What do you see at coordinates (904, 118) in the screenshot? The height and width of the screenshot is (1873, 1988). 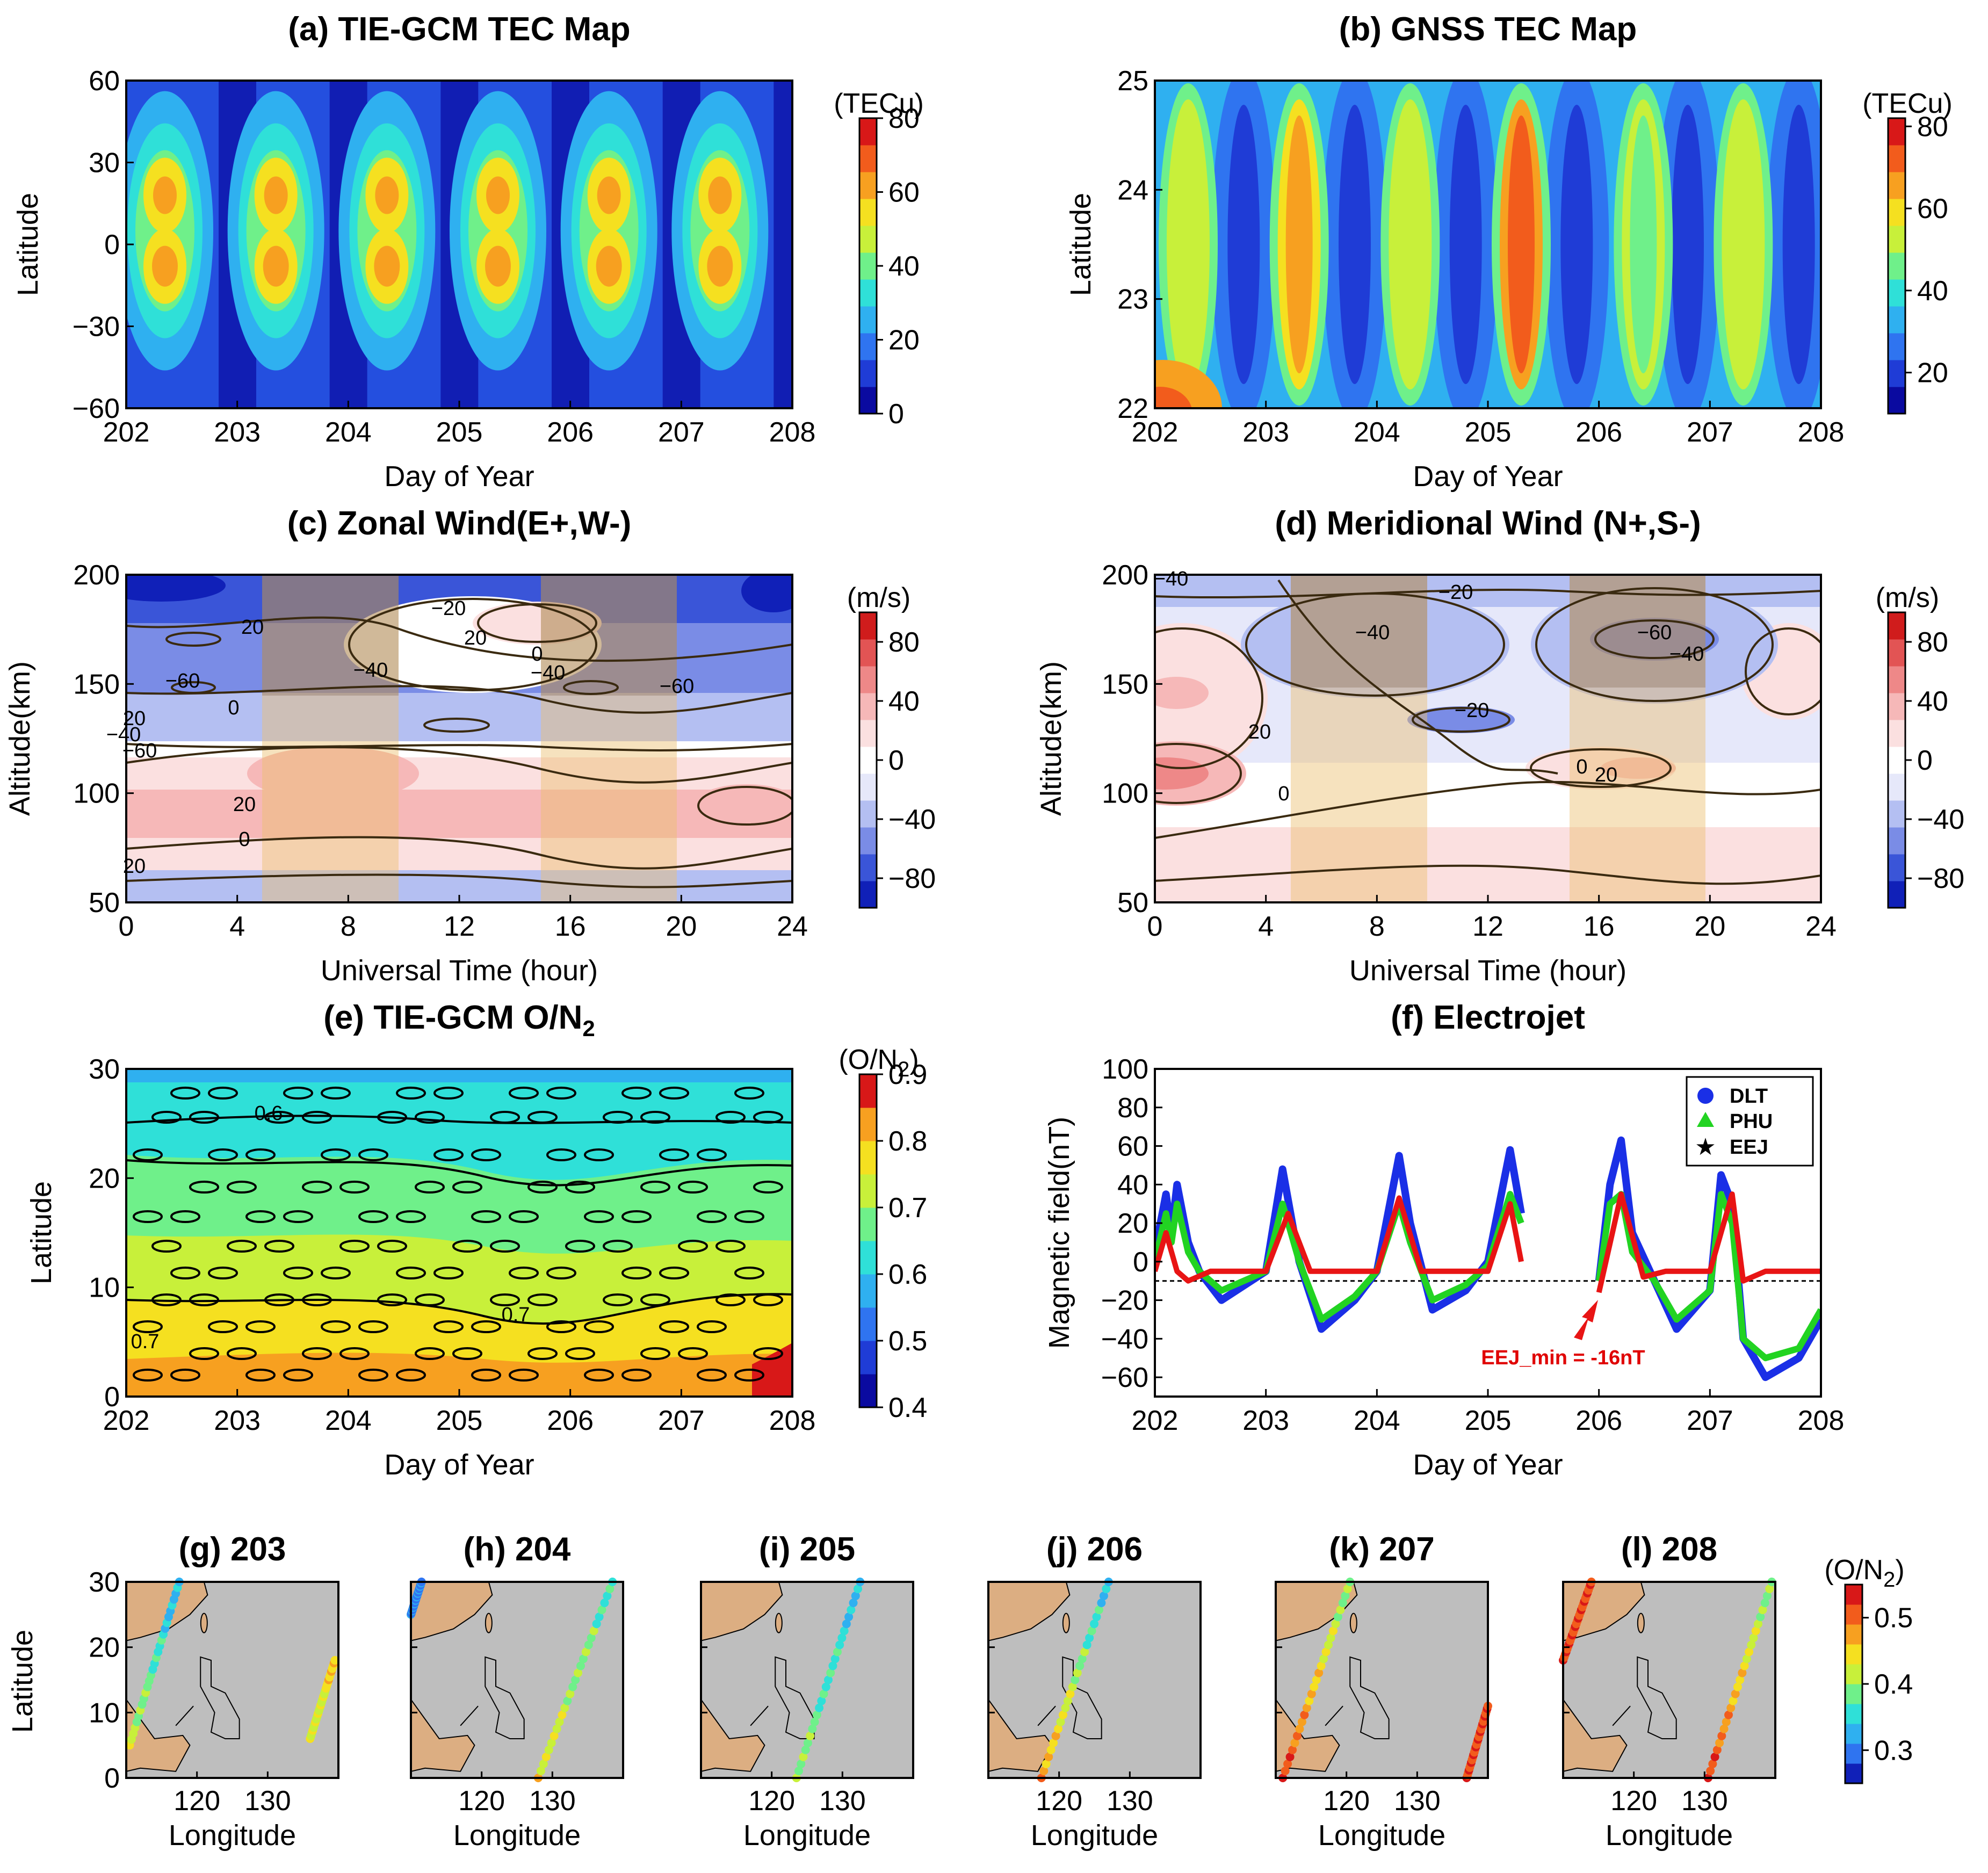 I see `colorbar-tick-label: 80` at bounding box center [904, 118].